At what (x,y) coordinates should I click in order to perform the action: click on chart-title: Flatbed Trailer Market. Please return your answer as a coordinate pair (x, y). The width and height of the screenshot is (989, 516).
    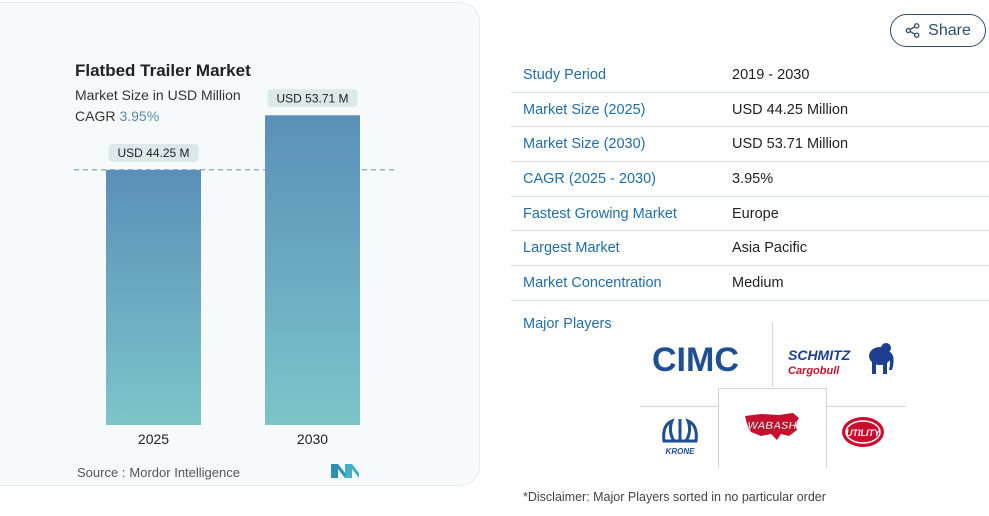
    Looking at the image, I should click on (163, 70).